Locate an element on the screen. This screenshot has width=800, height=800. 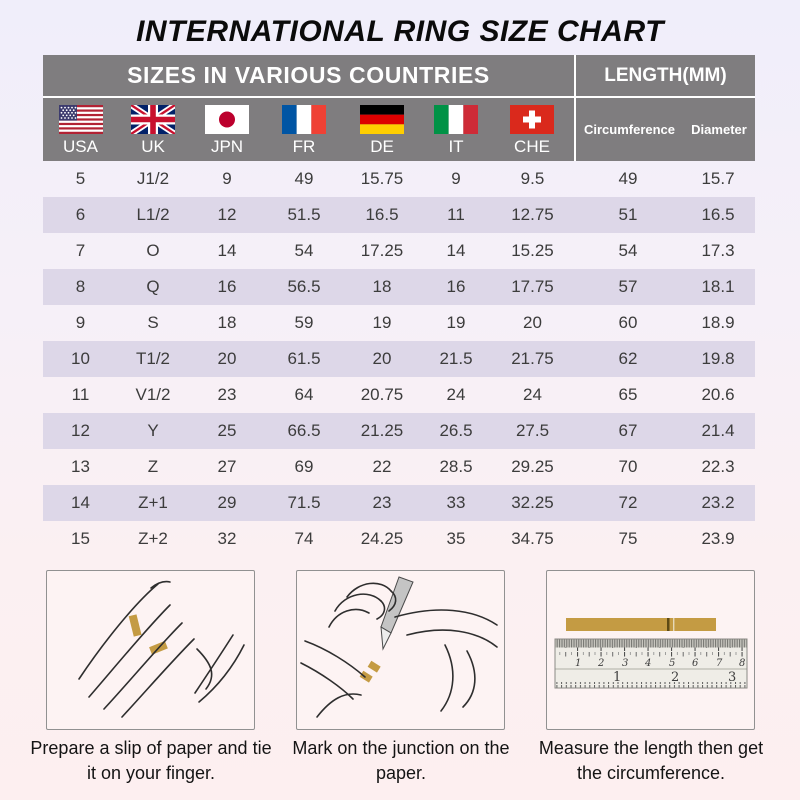
table-row: 15 Z+2 32 74 24.25 35 34.75 75 23.9 is located at coordinates (399, 539).